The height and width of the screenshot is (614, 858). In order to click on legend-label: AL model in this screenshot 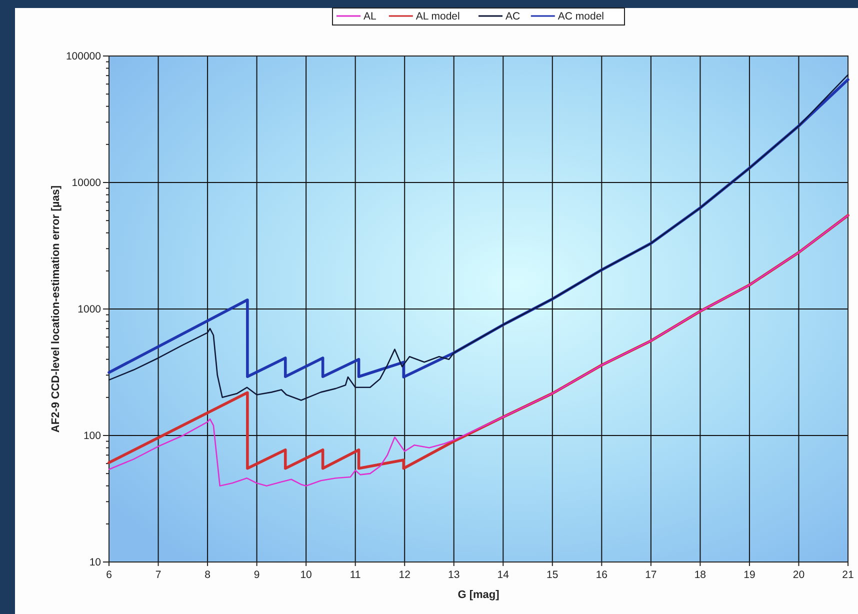, I will do `click(438, 16)`.